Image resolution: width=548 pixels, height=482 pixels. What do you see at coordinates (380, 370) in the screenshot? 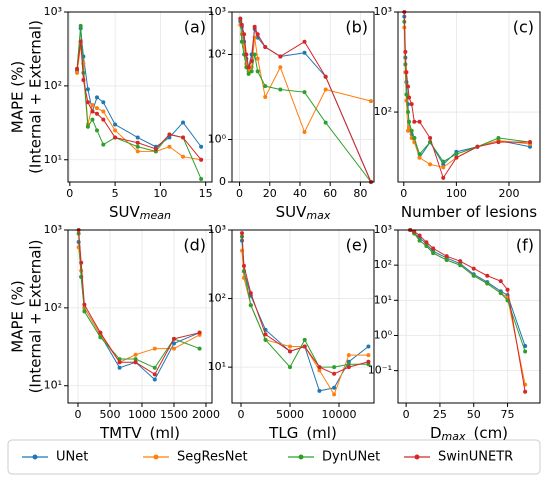
I see `y-tick-label: 10⁻¹` at bounding box center [380, 370].